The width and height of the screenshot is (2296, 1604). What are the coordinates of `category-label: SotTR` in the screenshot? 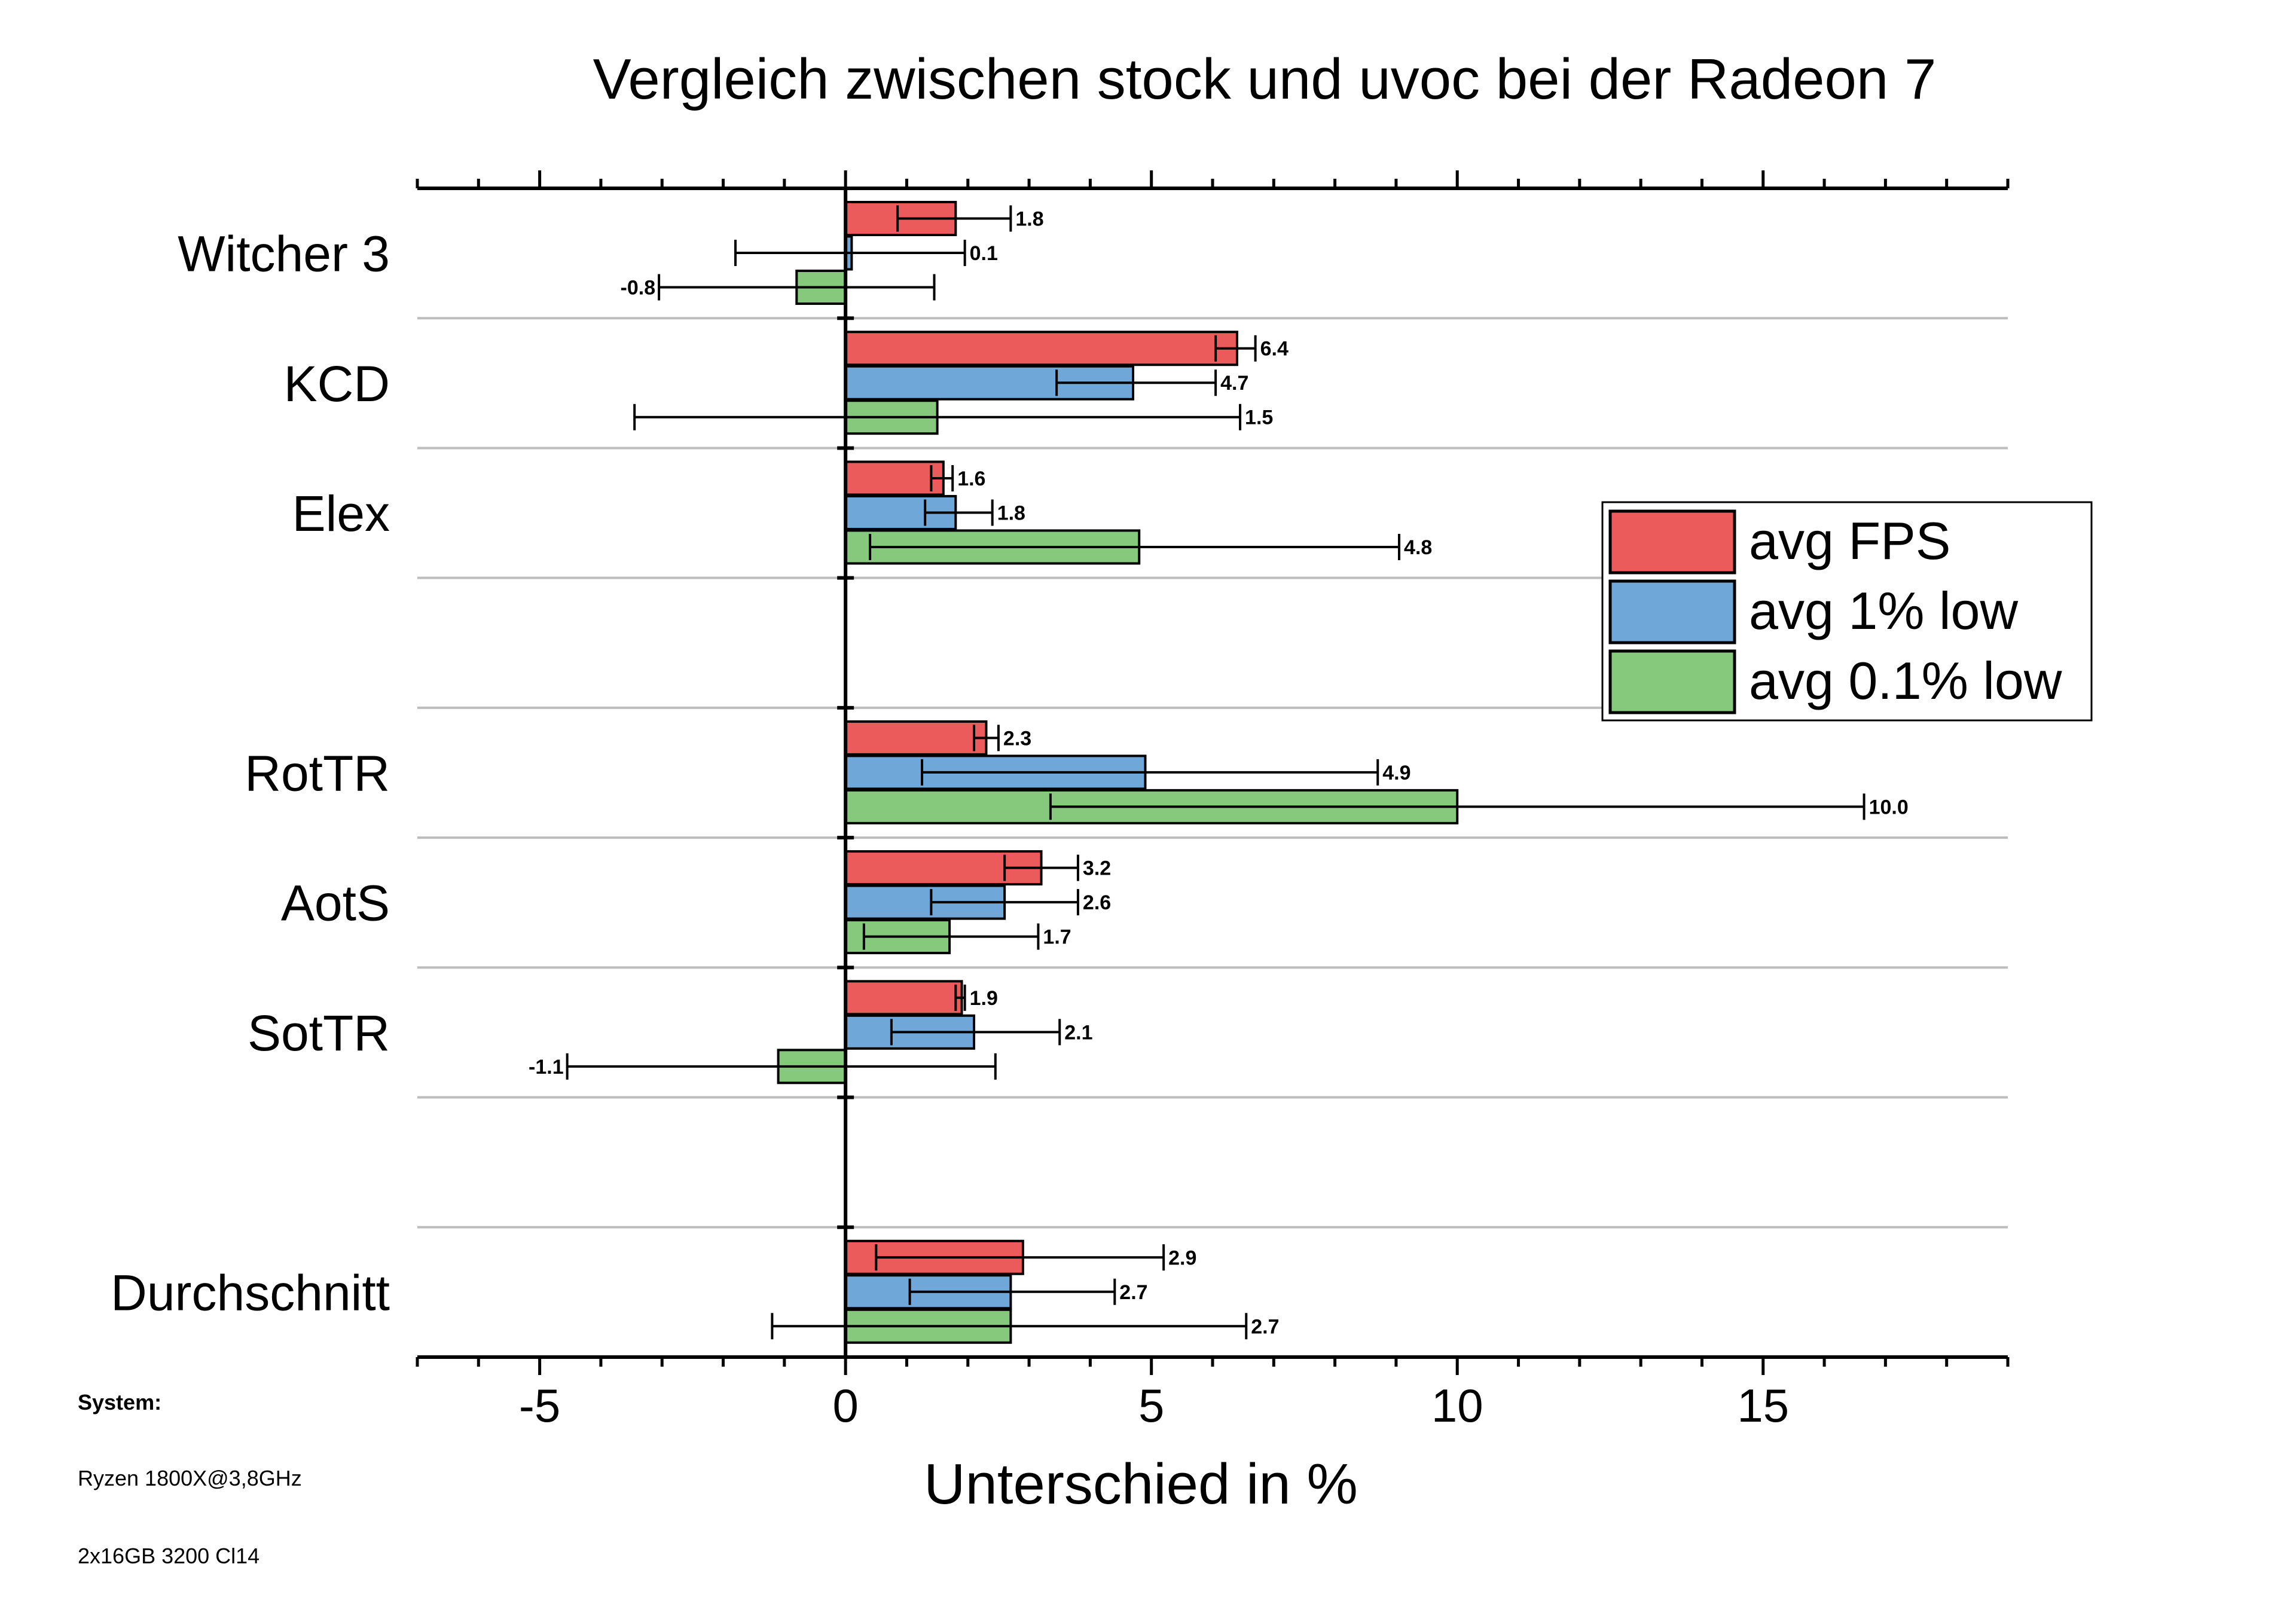 It's located at (319, 1033).